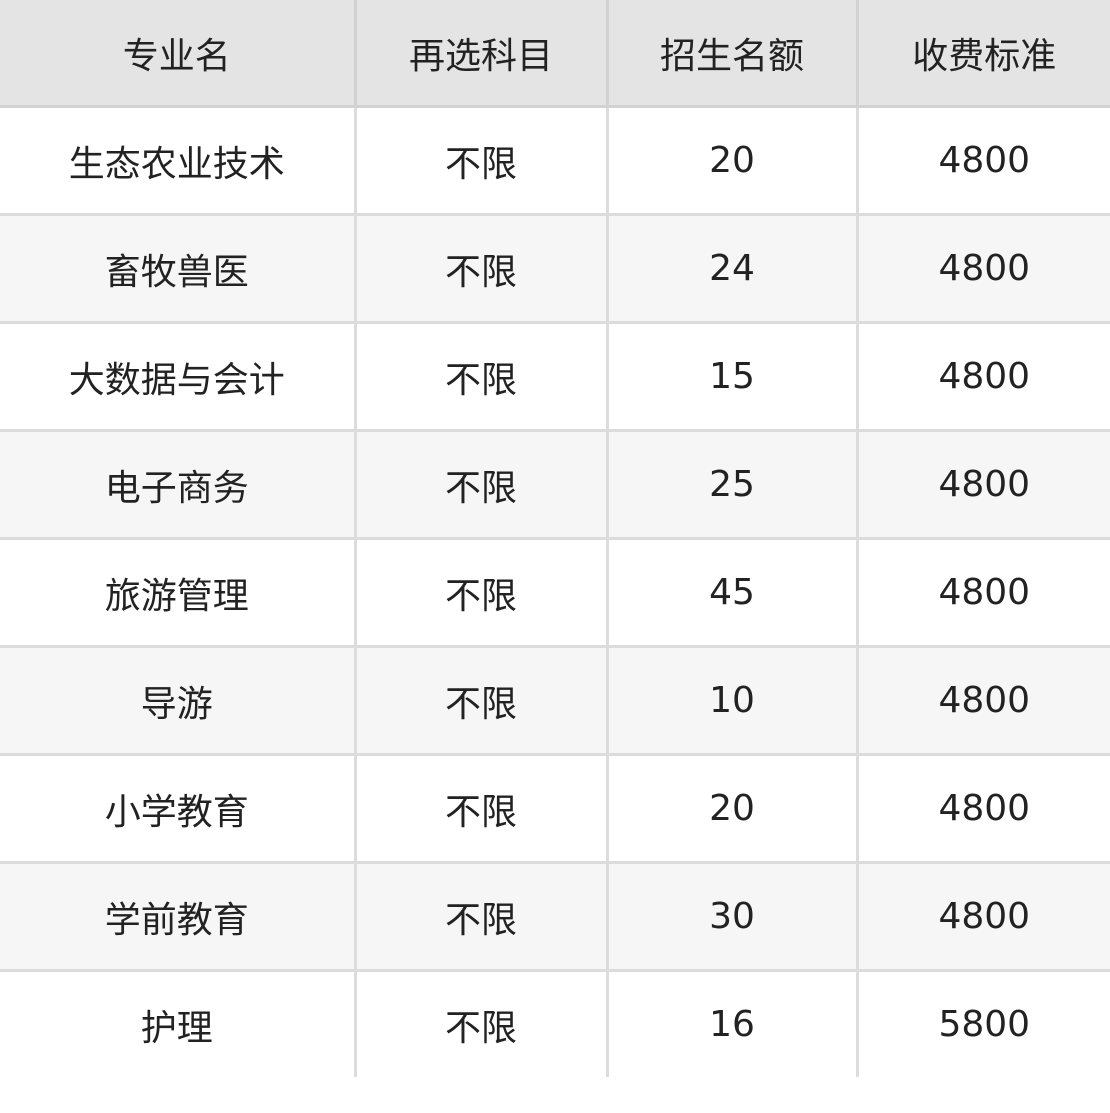 The image size is (1110, 1113). I want to click on table-row: 电子商务 不限 25 4800, so click(555, 484).